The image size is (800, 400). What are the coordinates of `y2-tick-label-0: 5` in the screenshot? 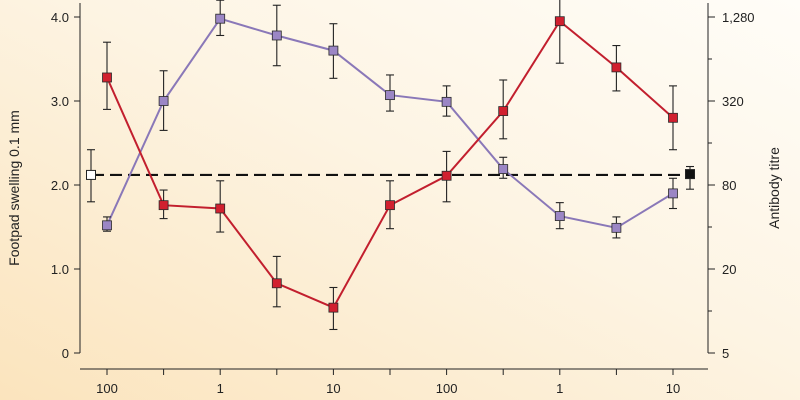 It's located at (725, 353).